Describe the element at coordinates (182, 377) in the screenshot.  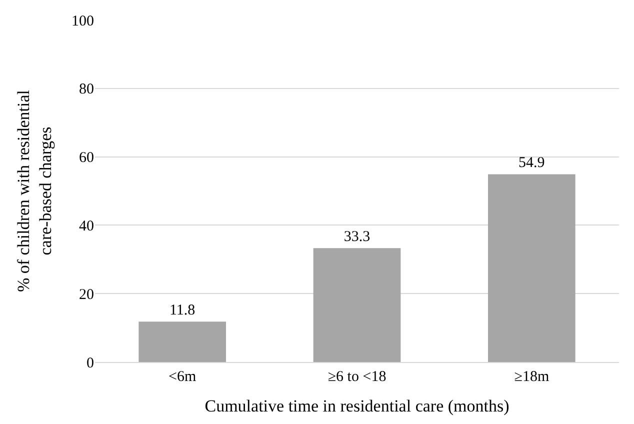
I see `x-tick-label: <6m` at that location.